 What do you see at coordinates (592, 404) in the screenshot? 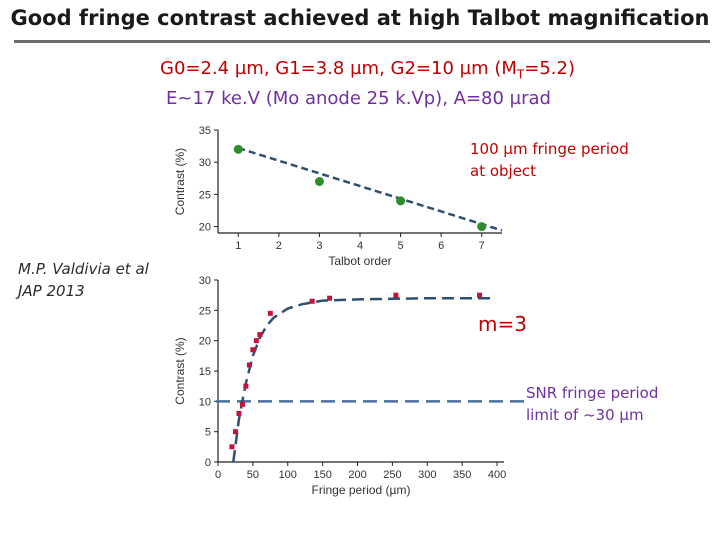
I see `snr-limit-note: SNR fringe period limit of ~30 µm` at bounding box center [592, 404].